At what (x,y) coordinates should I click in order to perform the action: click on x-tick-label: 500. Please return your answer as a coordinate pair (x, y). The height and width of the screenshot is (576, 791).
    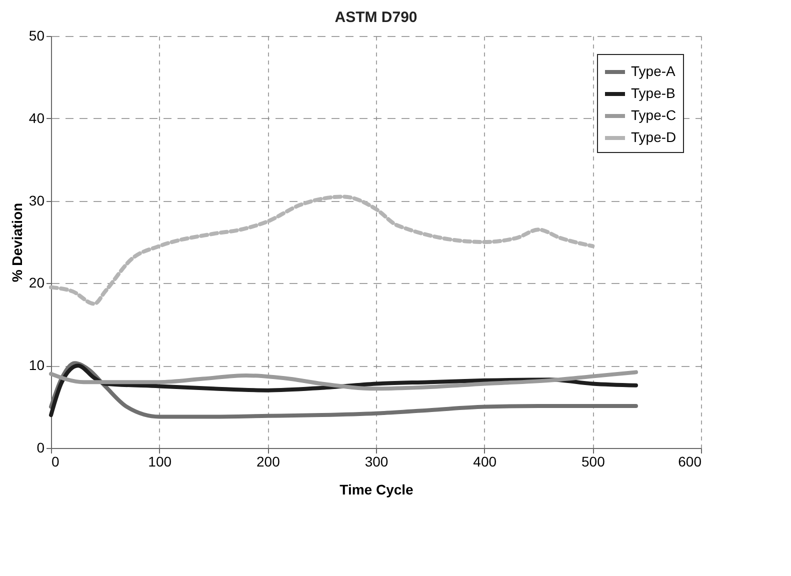
    Looking at the image, I should click on (593, 462).